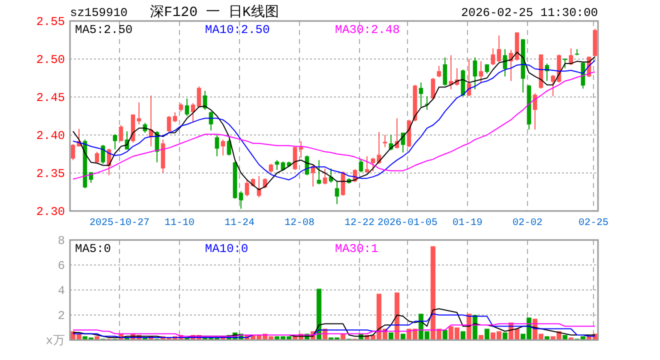  What do you see at coordinates (93, 249) in the screenshot?
I see `text: MA5:0` at bounding box center [93, 249].